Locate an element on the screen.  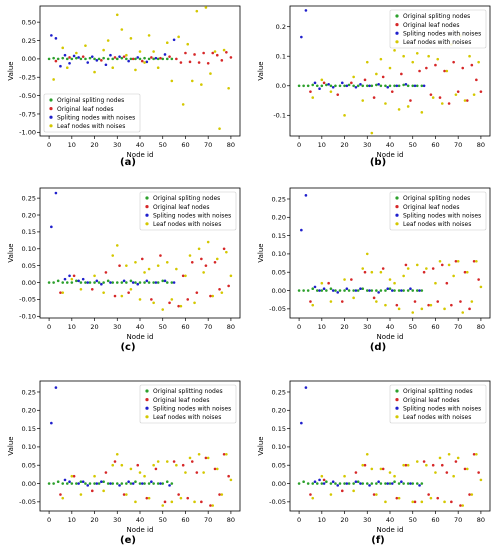
y-tick-label: 0.00 is located at coordinates (279, 291).